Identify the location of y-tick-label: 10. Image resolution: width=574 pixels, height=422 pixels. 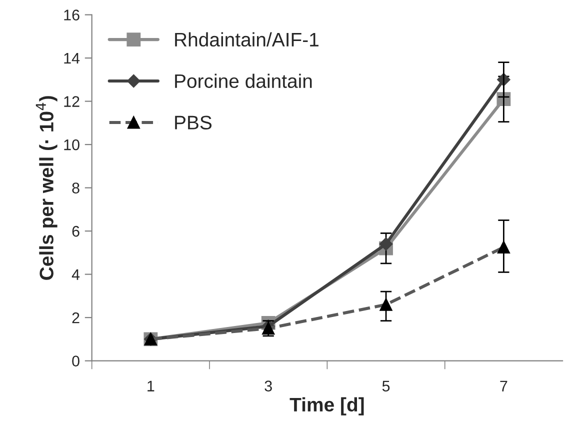
(72, 144).